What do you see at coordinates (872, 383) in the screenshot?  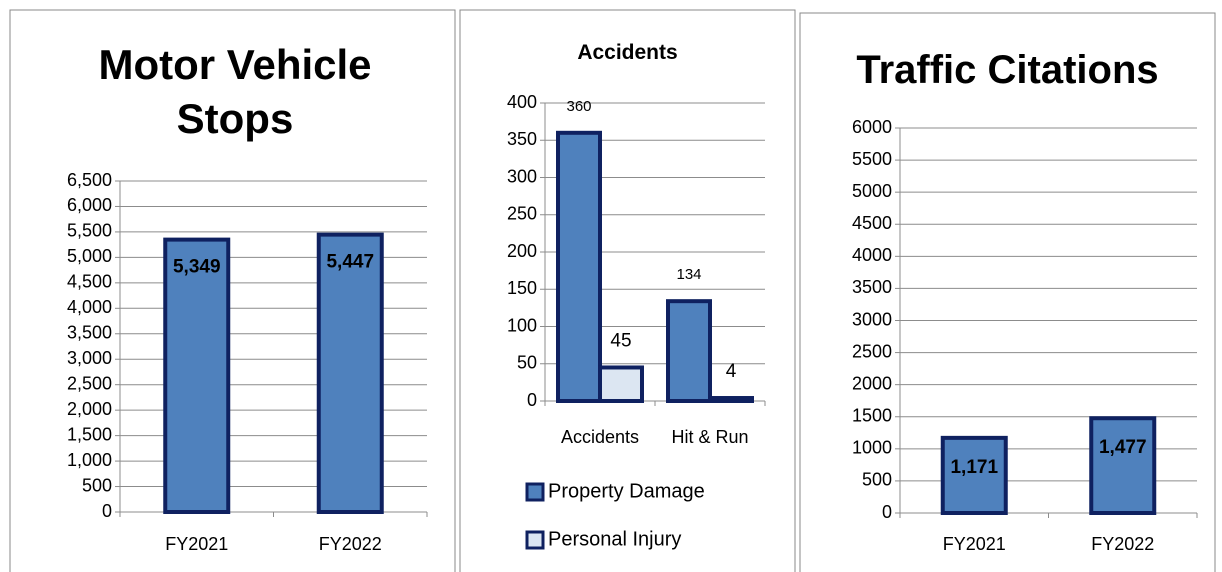 I see `y-tick-label: 2000` at bounding box center [872, 383].